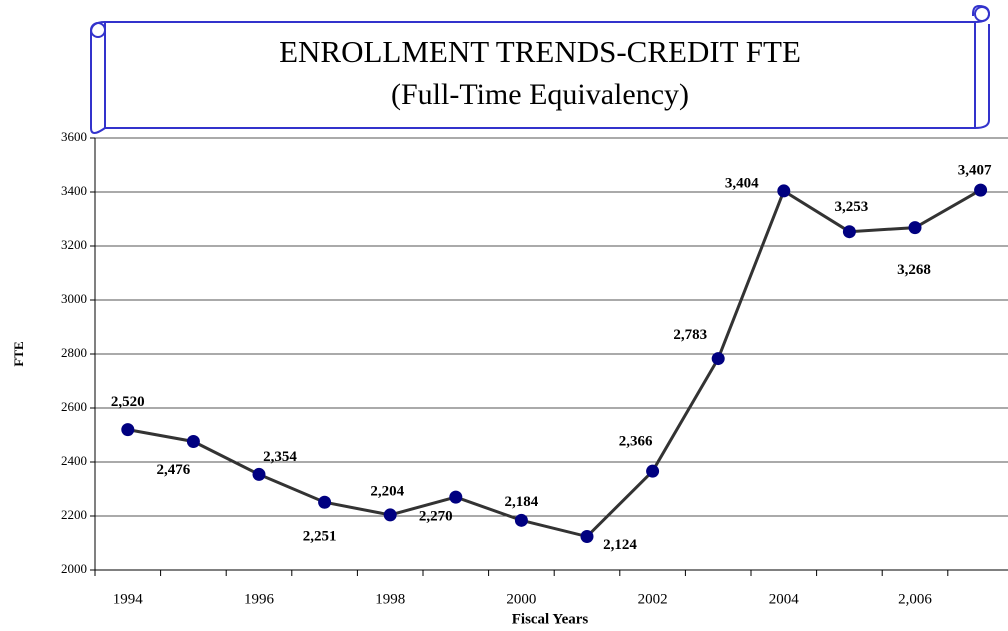 The height and width of the screenshot is (631, 1008). What do you see at coordinates (522, 502) in the screenshot?
I see `data-label: 2,184` at bounding box center [522, 502].